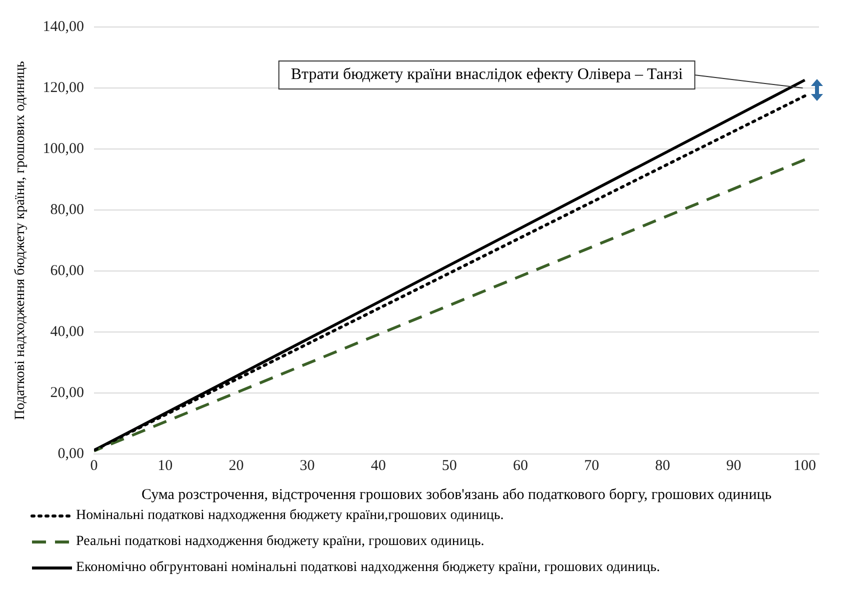 Image resolution: width=849 pixels, height=609 pixels. I want to click on x-tick-label: 90, so click(734, 466).